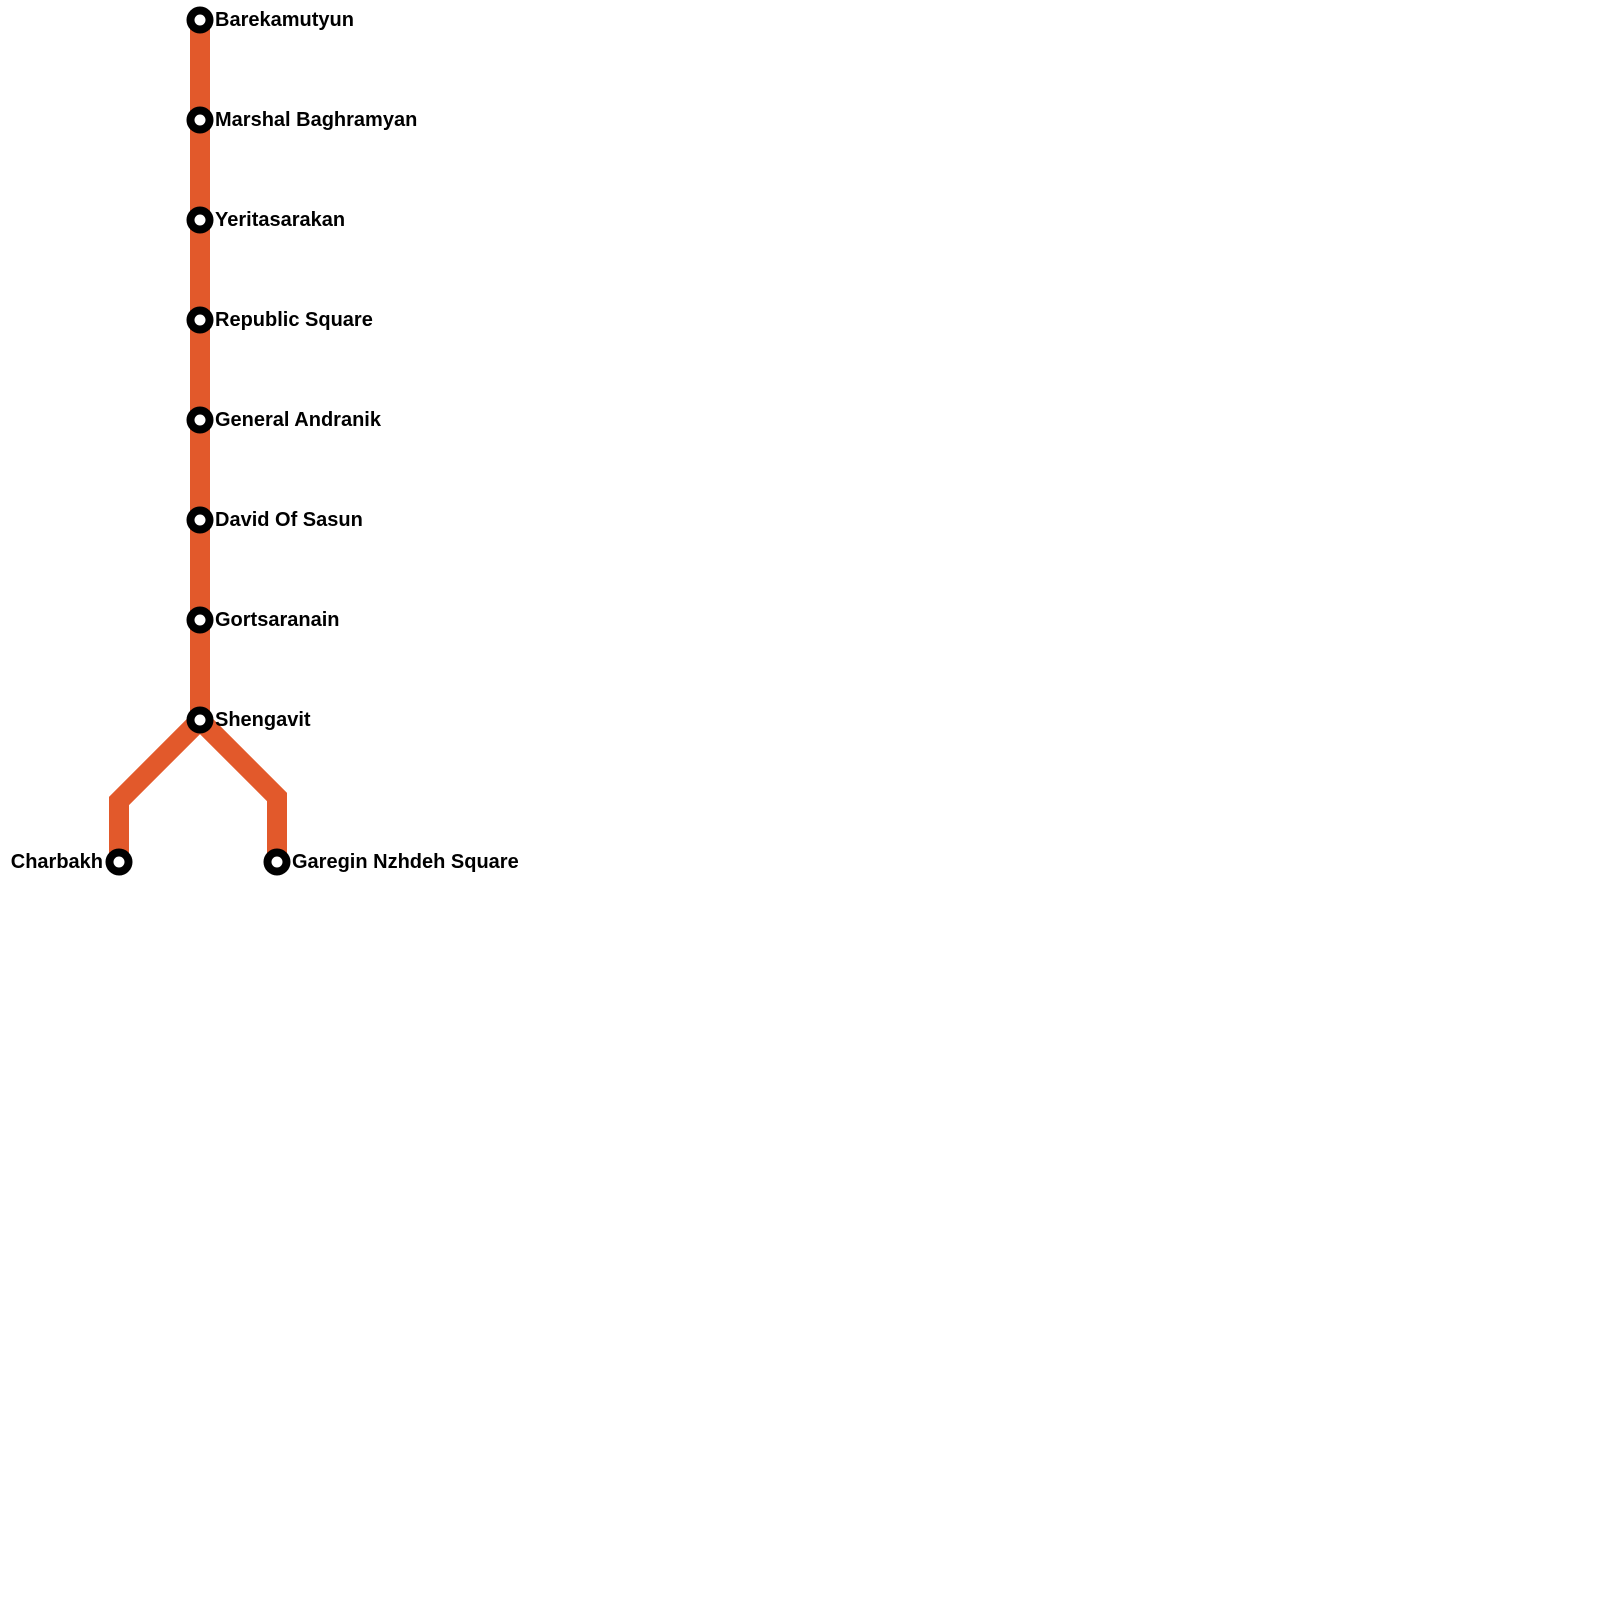 The width and height of the screenshot is (1600, 1600). What do you see at coordinates (298, 420) in the screenshot?
I see `station-label-general-andranik: General Andranik` at bounding box center [298, 420].